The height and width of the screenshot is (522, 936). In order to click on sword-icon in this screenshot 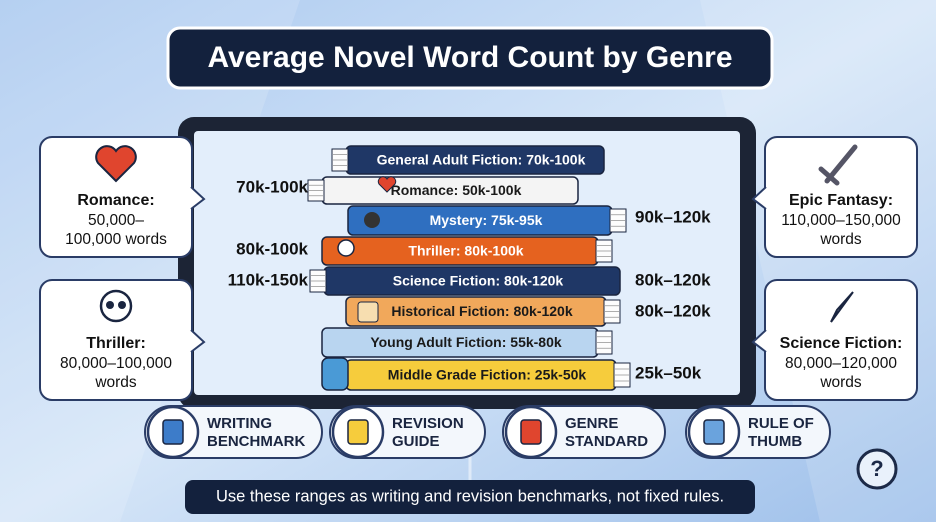, I will do `click(838, 165)`.